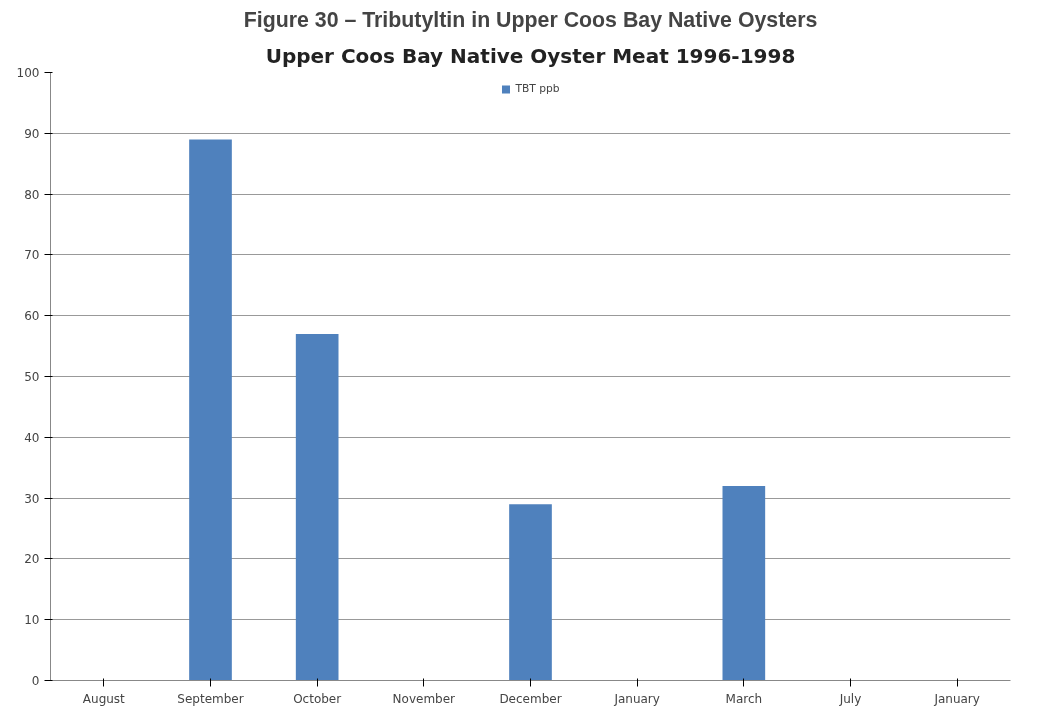  I want to click on x-tick-label: August, so click(104, 698).